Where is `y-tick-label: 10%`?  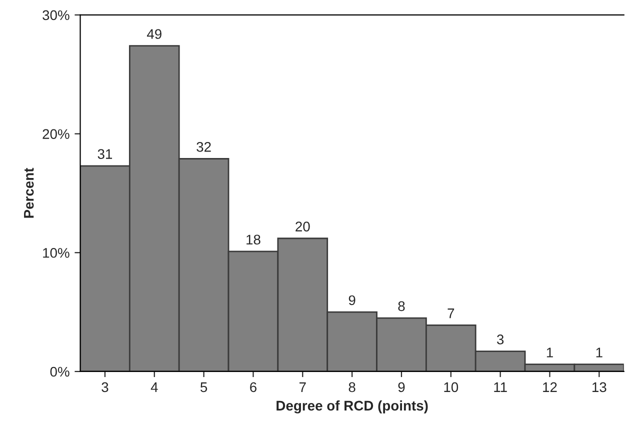
y-tick-label: 10% is located at coordinates (56, 253).